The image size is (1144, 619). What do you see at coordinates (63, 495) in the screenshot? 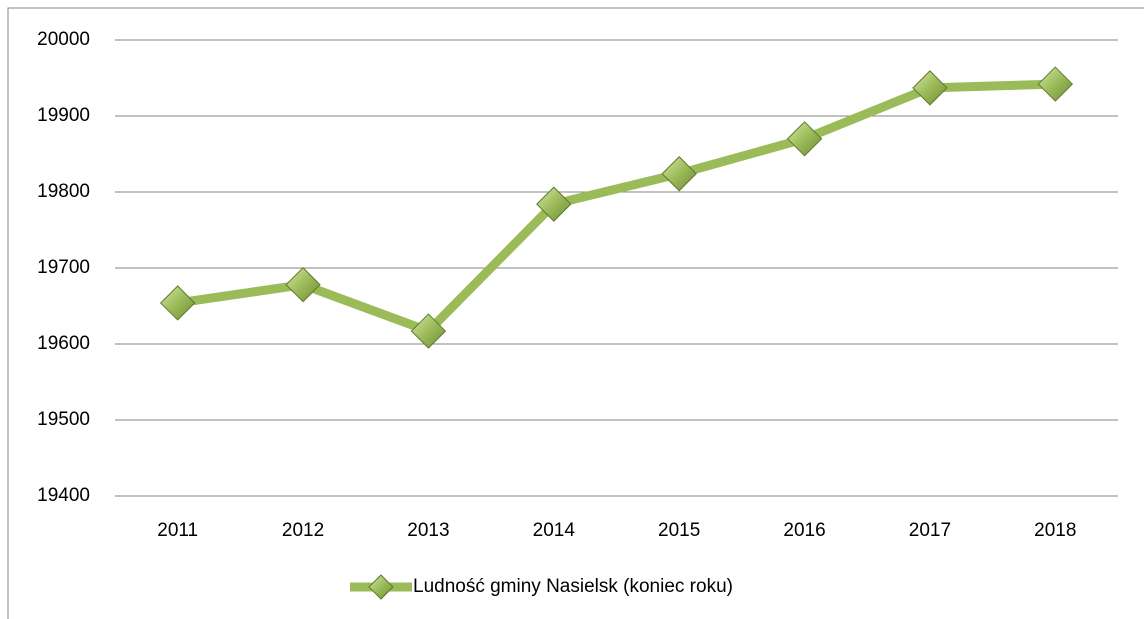
I see `y-tick-label: 19400` at bounding box center [63, 495].